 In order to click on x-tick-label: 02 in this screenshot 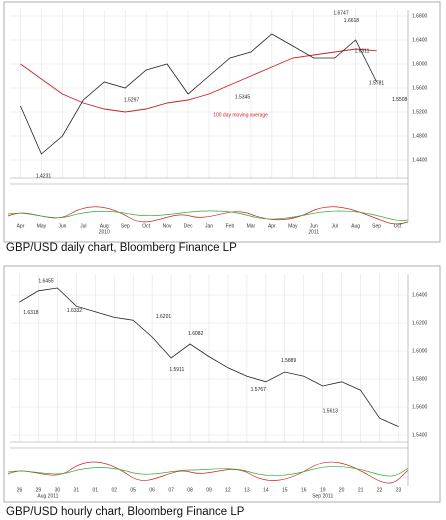, I will do `click(114, 490)`.